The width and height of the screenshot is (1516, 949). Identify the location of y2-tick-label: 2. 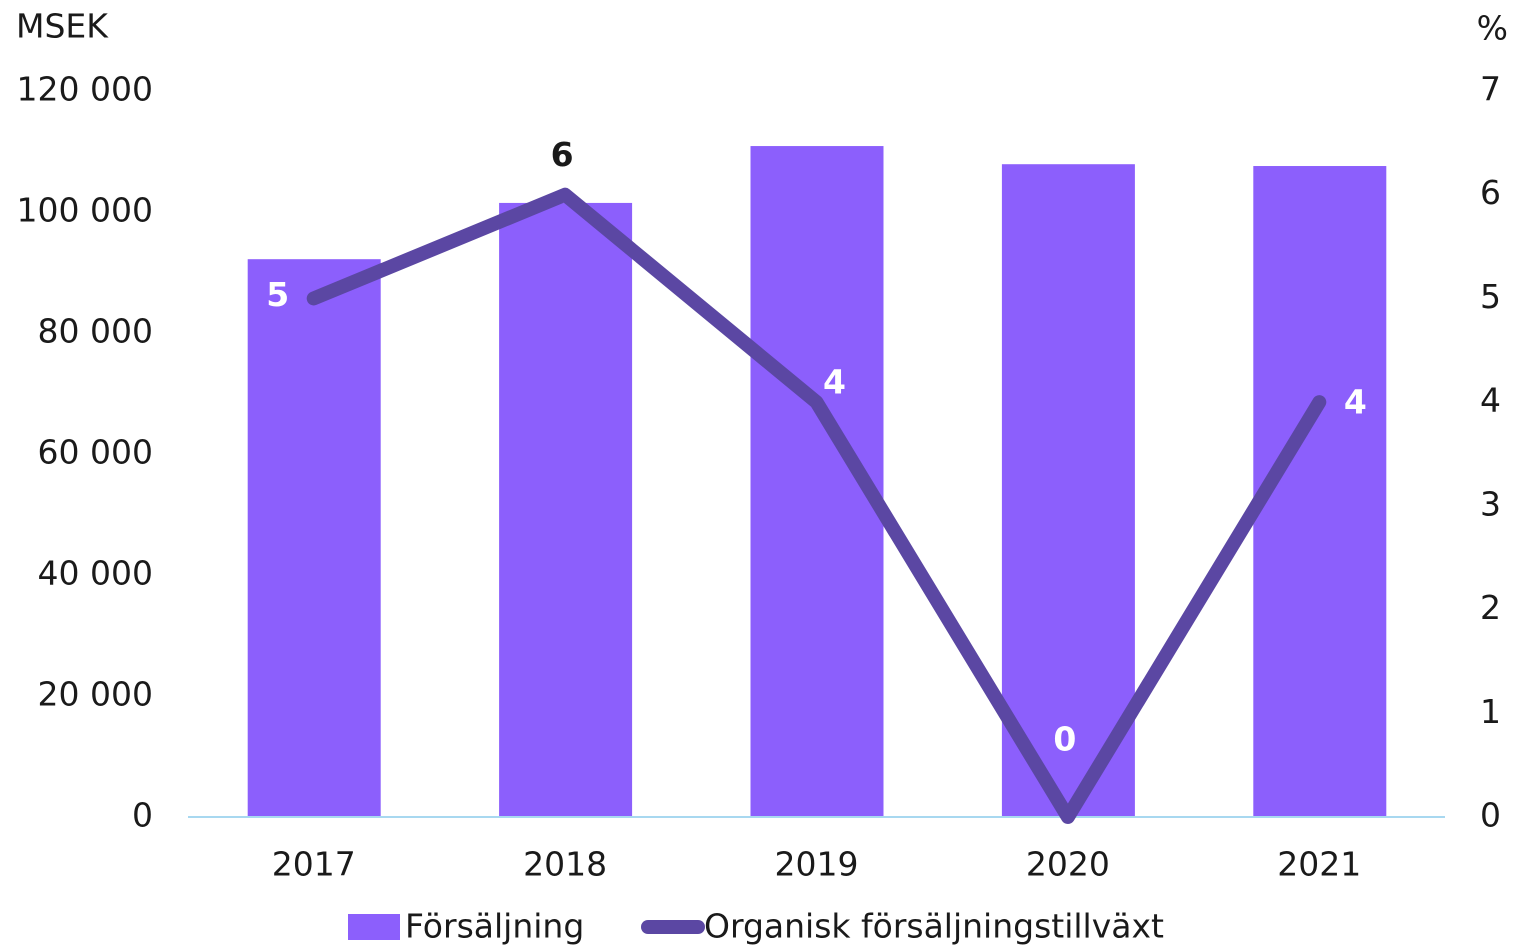
(1490, 607).